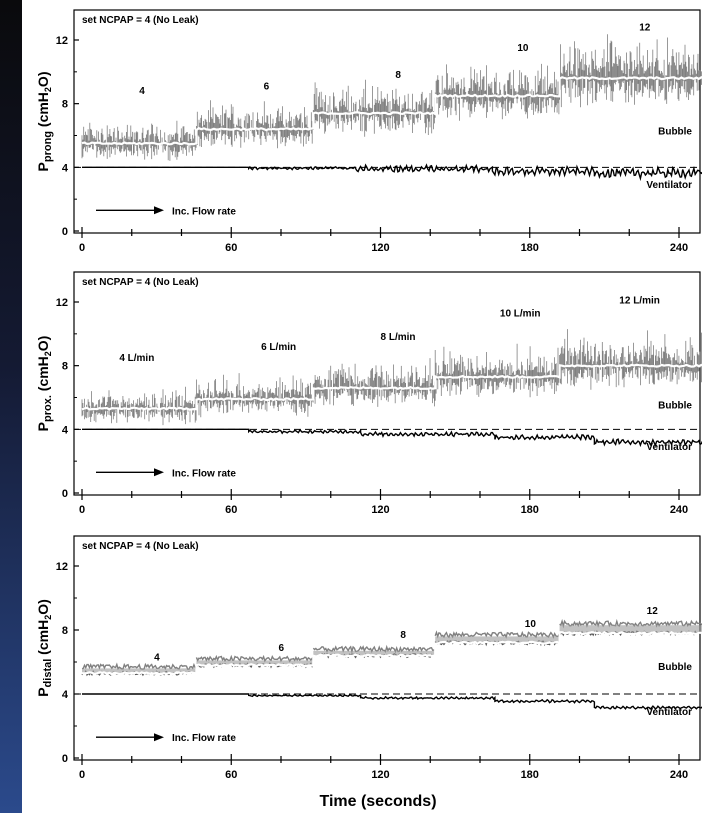  Describe the element at coordinates (520, 313) in the screenshot. I see `flow-annotation: 10 L/min` at that location.